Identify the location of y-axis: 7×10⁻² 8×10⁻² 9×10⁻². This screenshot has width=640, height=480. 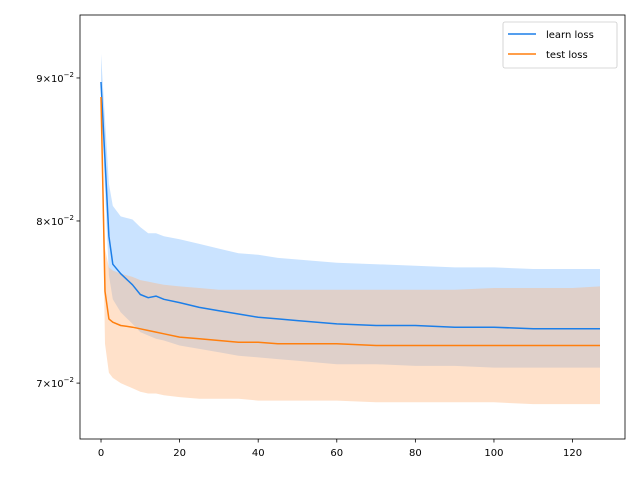
(58, 230).